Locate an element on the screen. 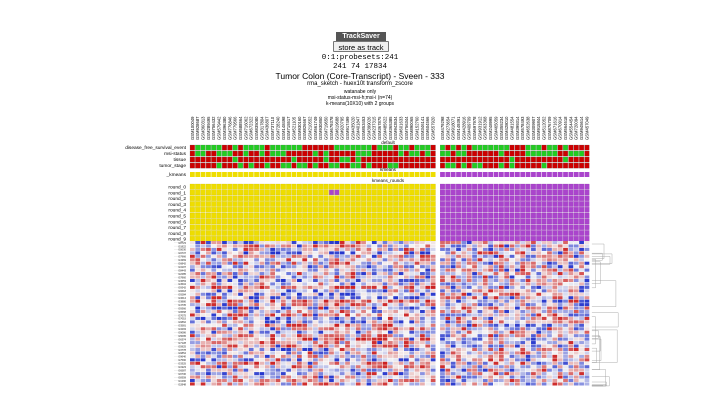 The image size is (720, 415). round-label: round_1 is located at coordinates (177, 193).